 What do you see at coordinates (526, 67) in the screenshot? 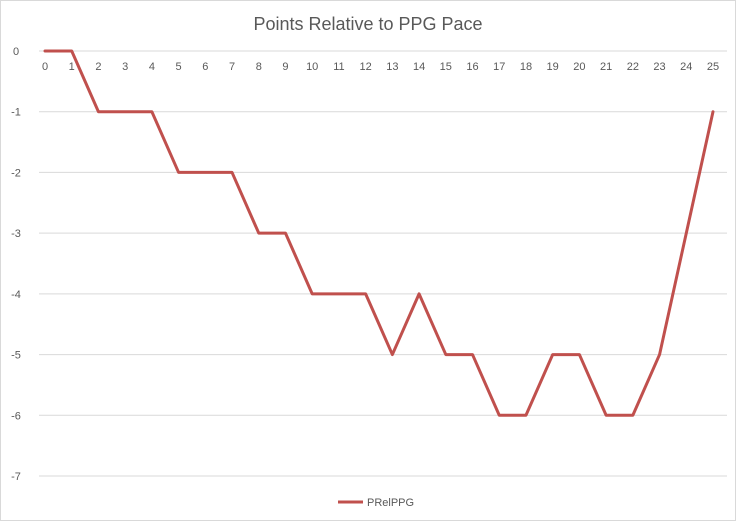
I see `x-tick-label: 18` at bounding box center [526, 67].